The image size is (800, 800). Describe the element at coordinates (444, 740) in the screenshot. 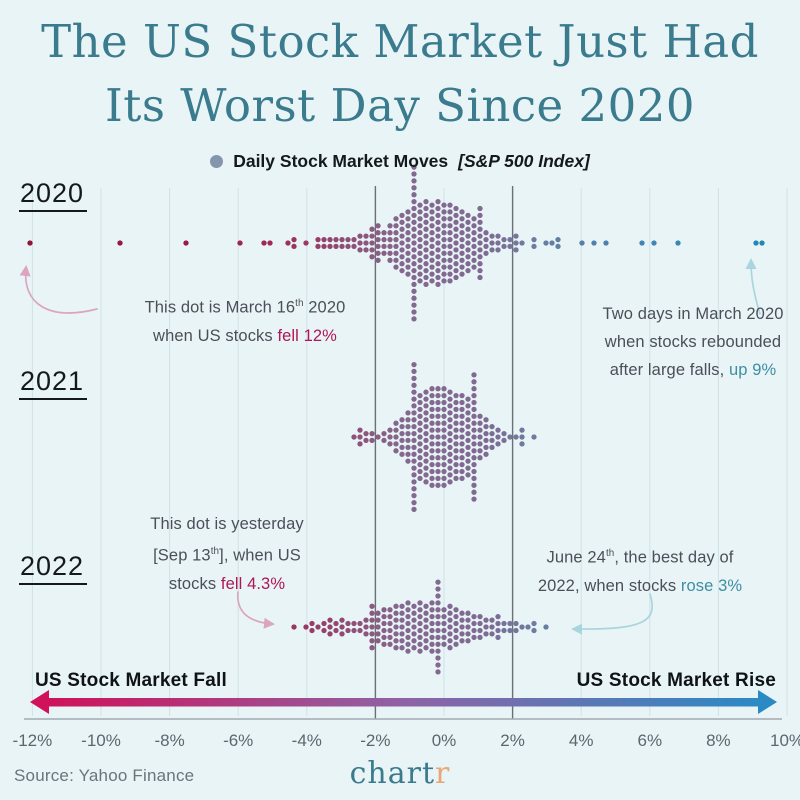

I see `axis-tick-label: 0%` at that location.